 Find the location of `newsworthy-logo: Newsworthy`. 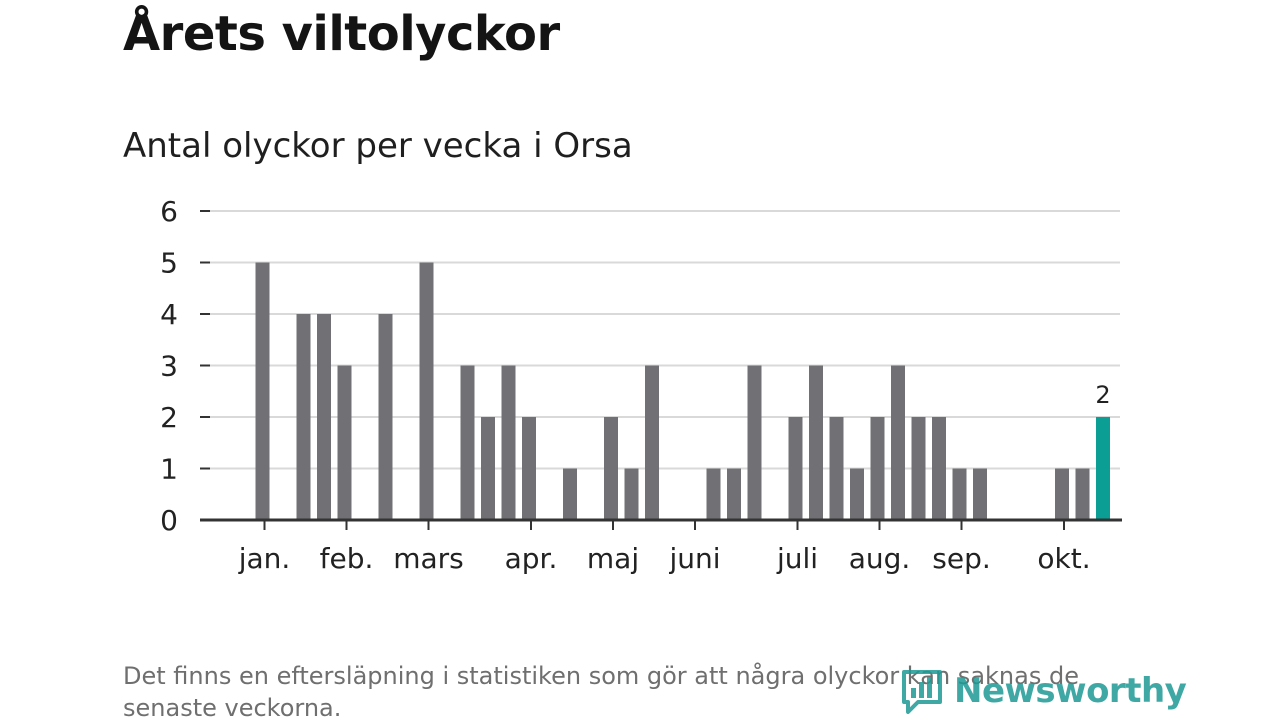

newsworthy-logo: Newsworthy is located at coordinates (1043, 691).